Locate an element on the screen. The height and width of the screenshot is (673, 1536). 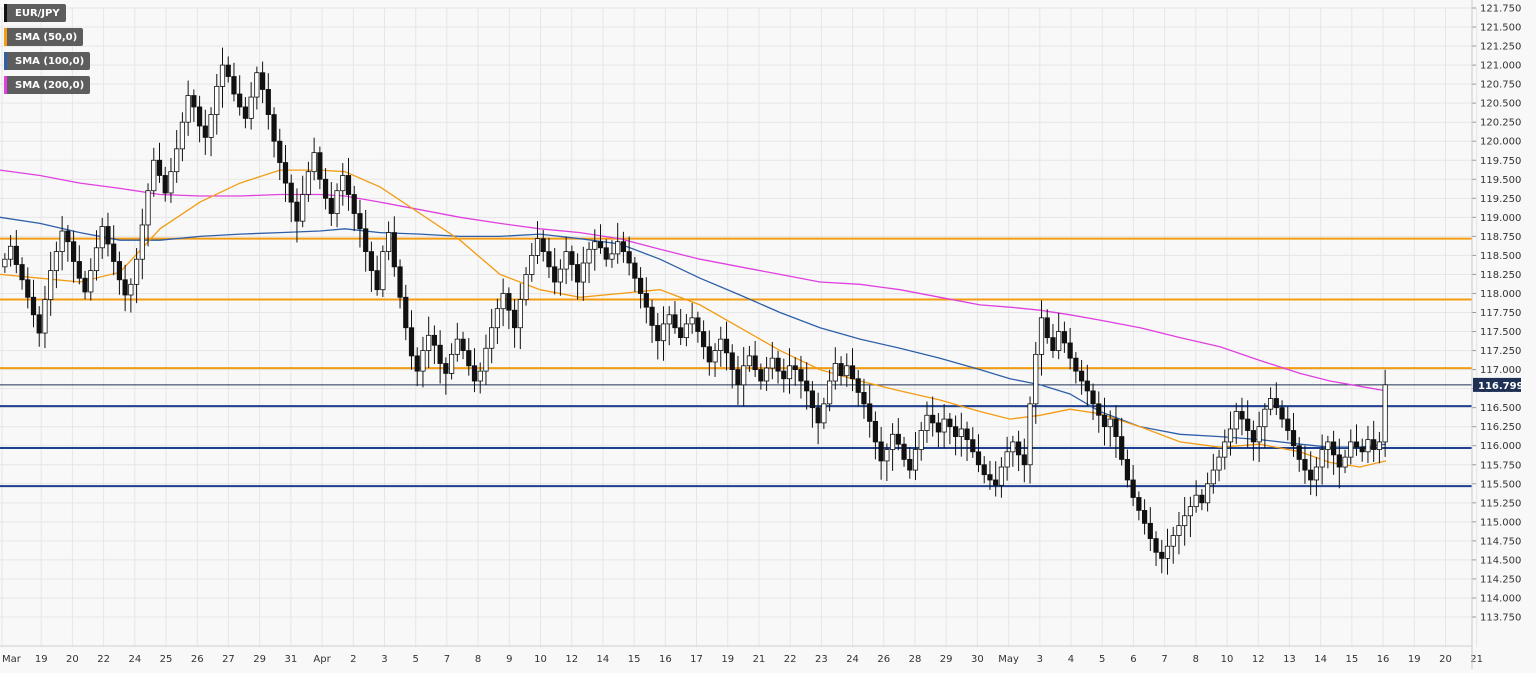
legend-item-sma200: SMA (200,0) is located at coordinates (47, 85).